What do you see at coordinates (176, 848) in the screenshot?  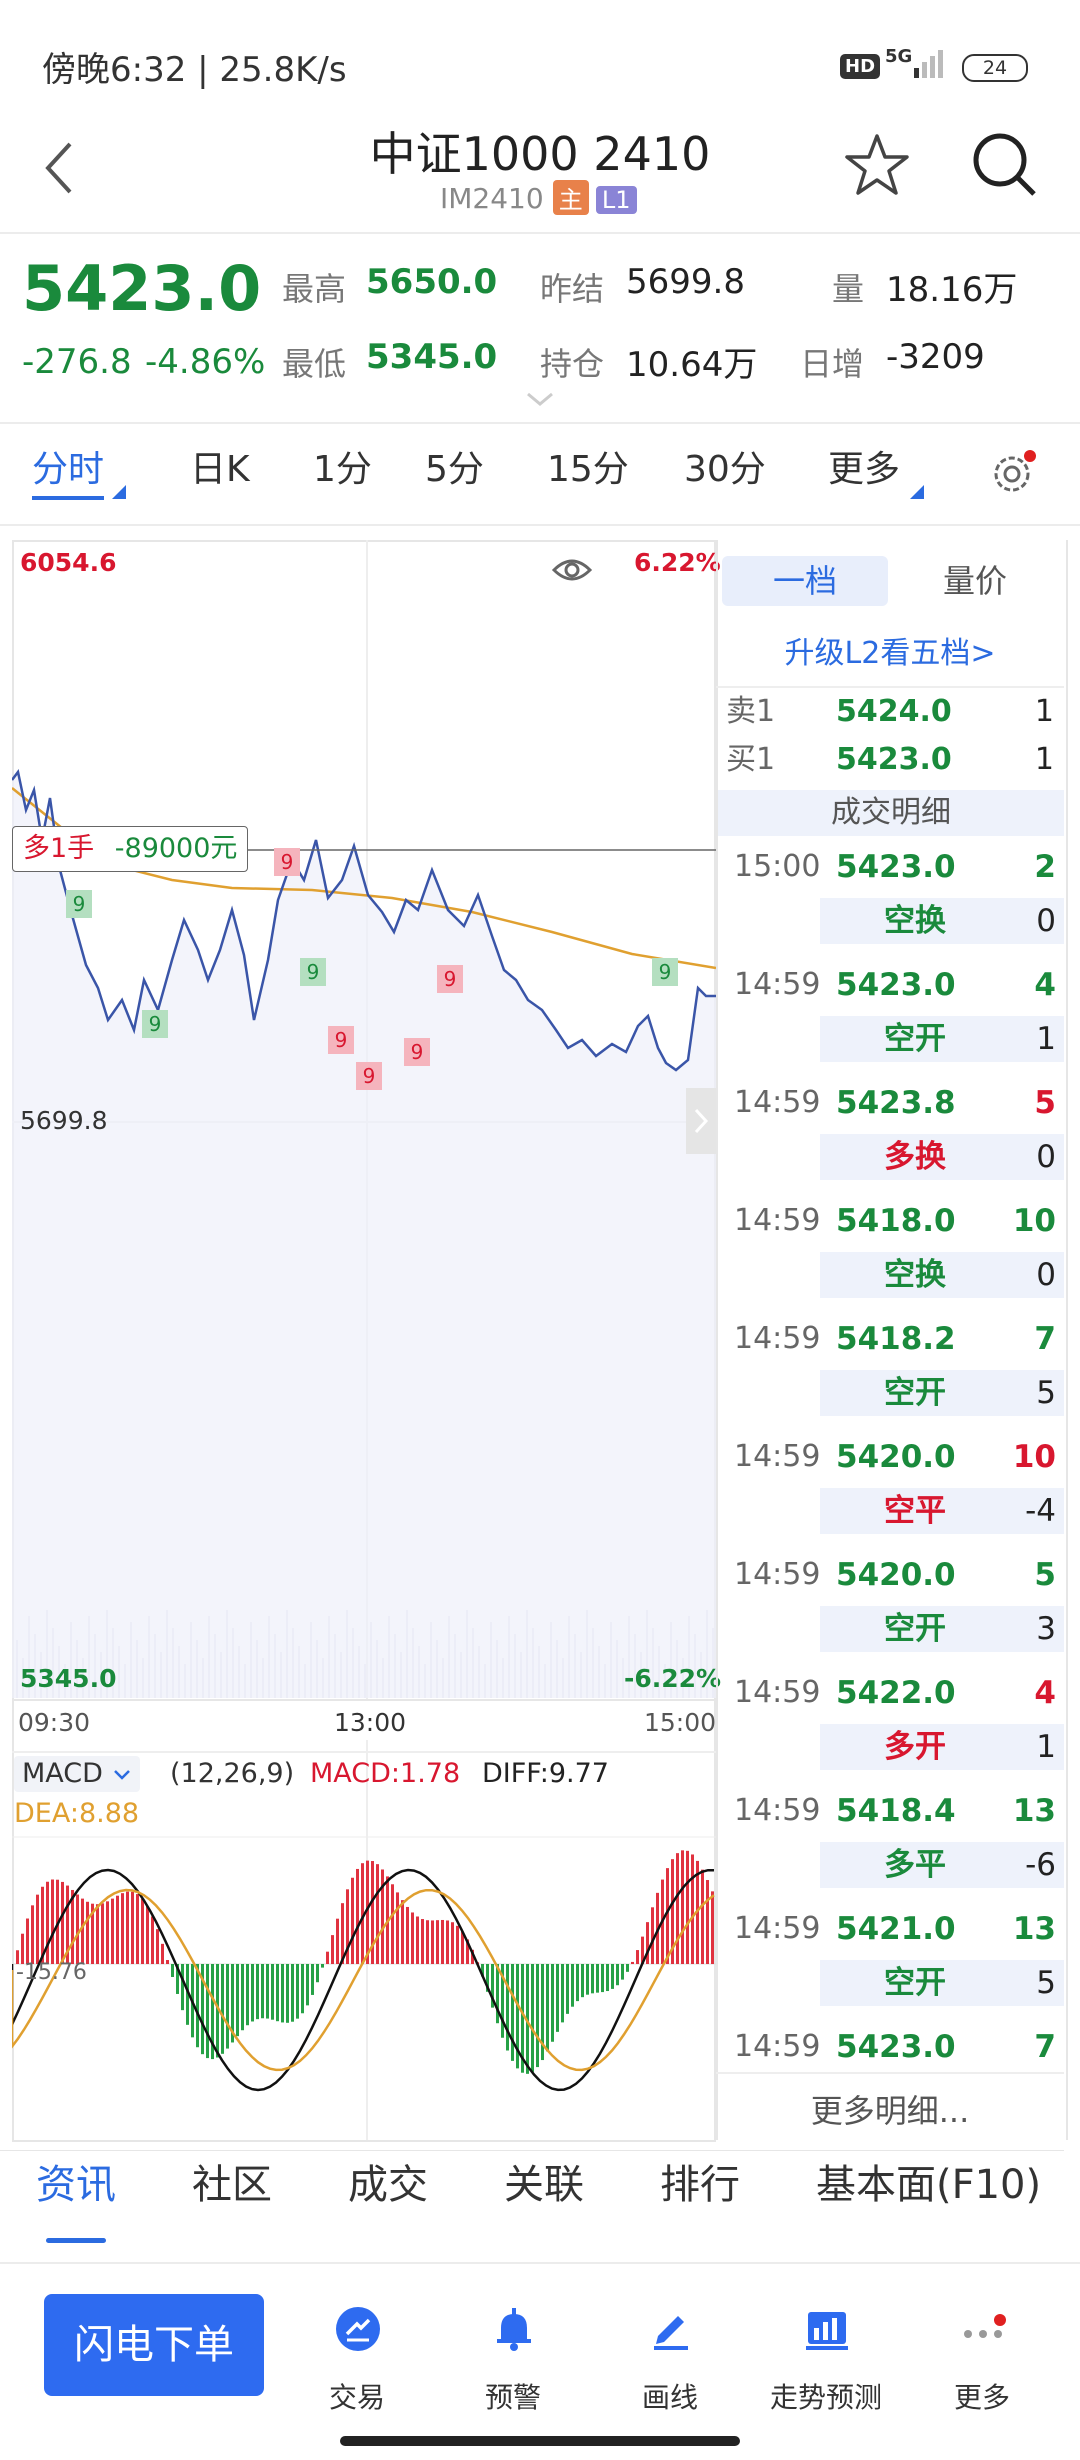 I see `position-pnl: -89000元` at bounding box center [176, 848].